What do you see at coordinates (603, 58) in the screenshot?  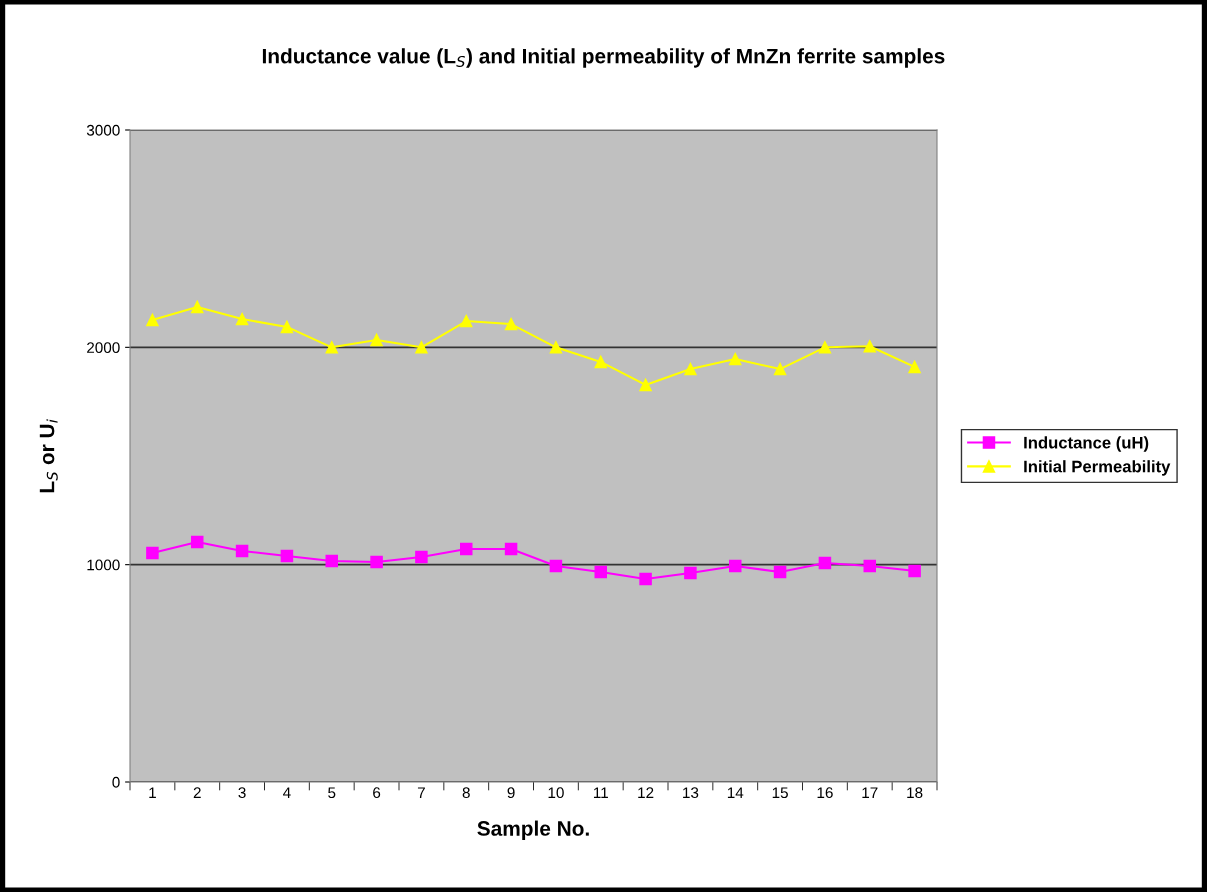 I see `chart-title: Inductance value (L$_{S}$) and Initial permeability of MnZn ferrite samples` at bounding box center [603, 58].